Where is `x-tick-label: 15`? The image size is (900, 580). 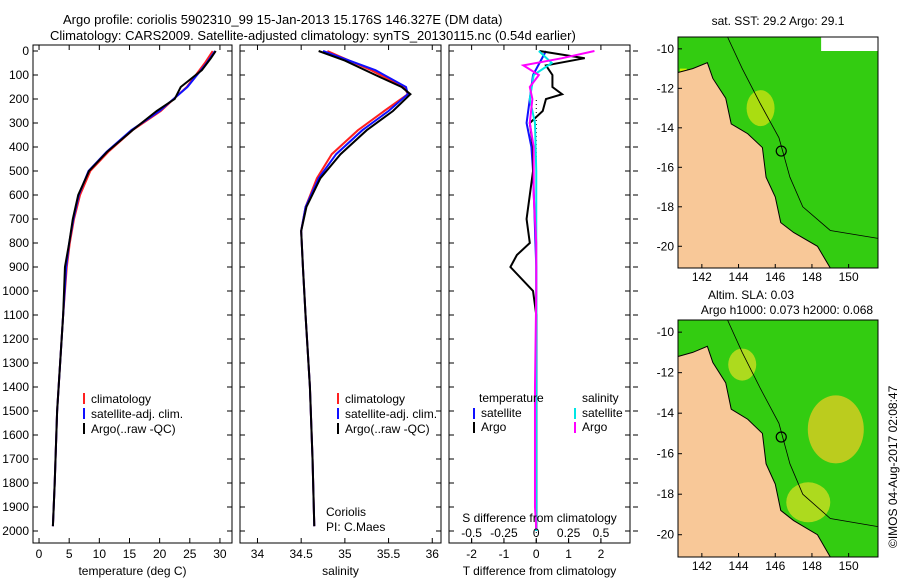
x-tick-label: 15 is located at coordinates (130, 554).